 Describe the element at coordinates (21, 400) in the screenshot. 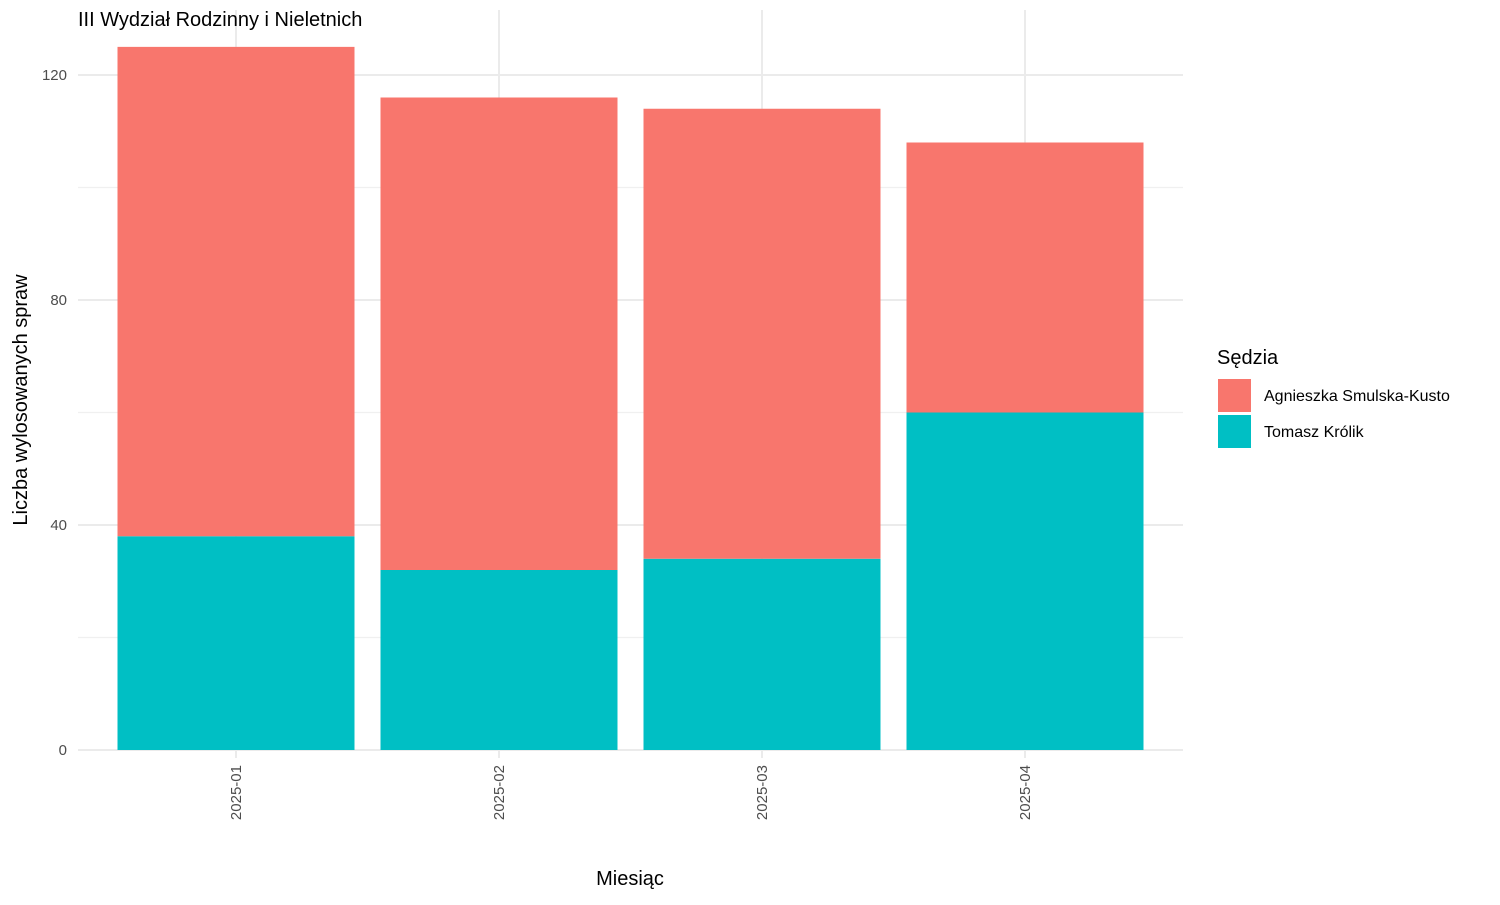

I see `y-axis-title: Liczba wylosowanych spraw` at that location.